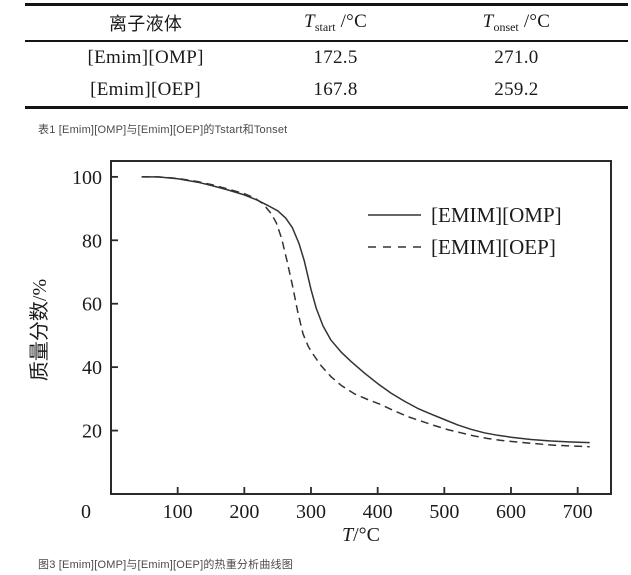  Describe the element at coordinates (244, 512) in the screenshot. I see `x-tick-label: 200` at that location.